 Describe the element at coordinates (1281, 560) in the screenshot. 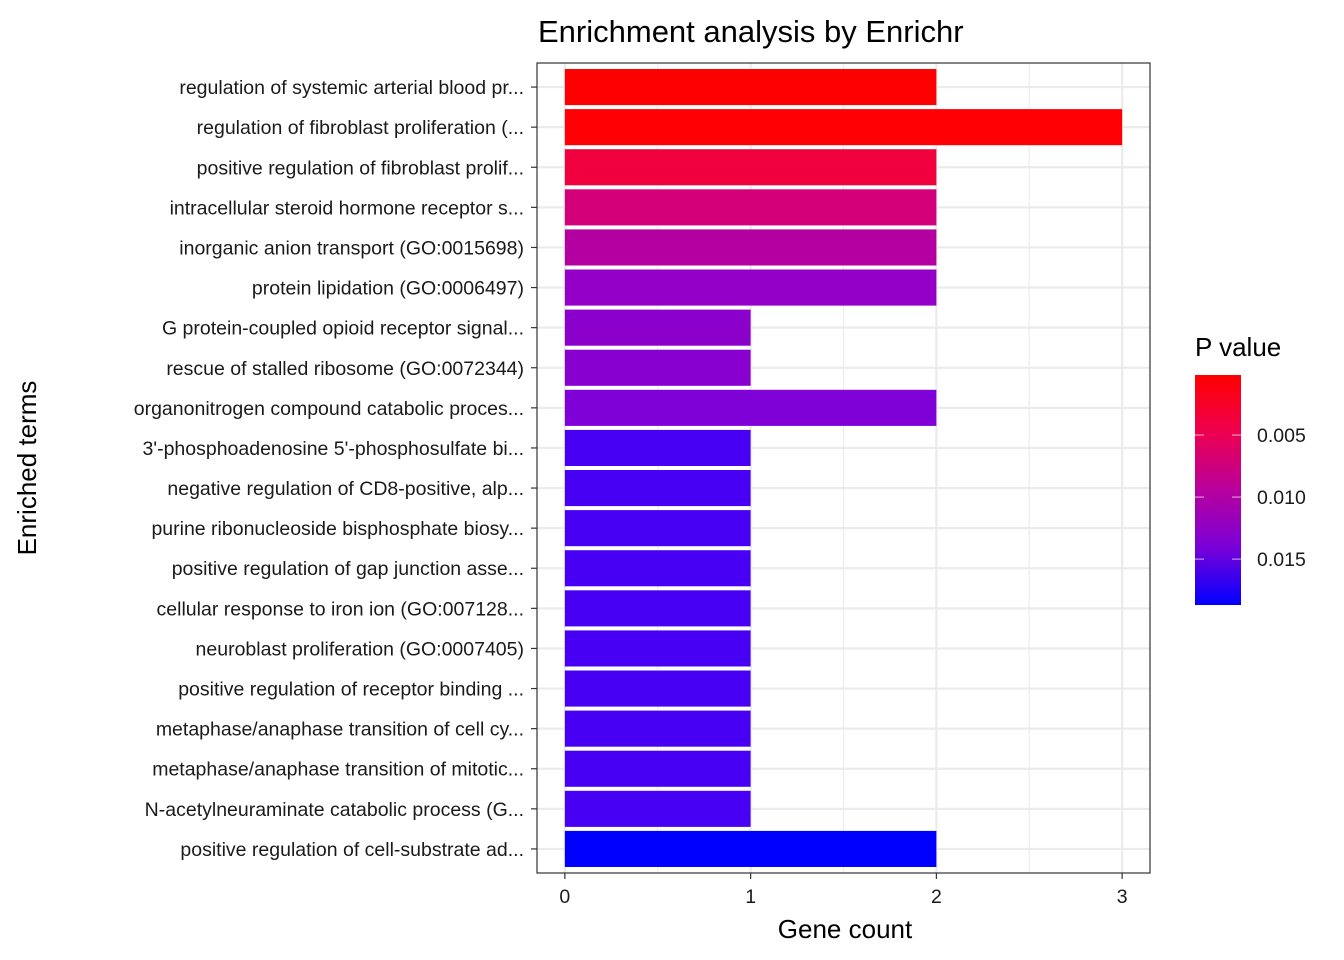

I see `legend-tick-label: 0.015` at that location.